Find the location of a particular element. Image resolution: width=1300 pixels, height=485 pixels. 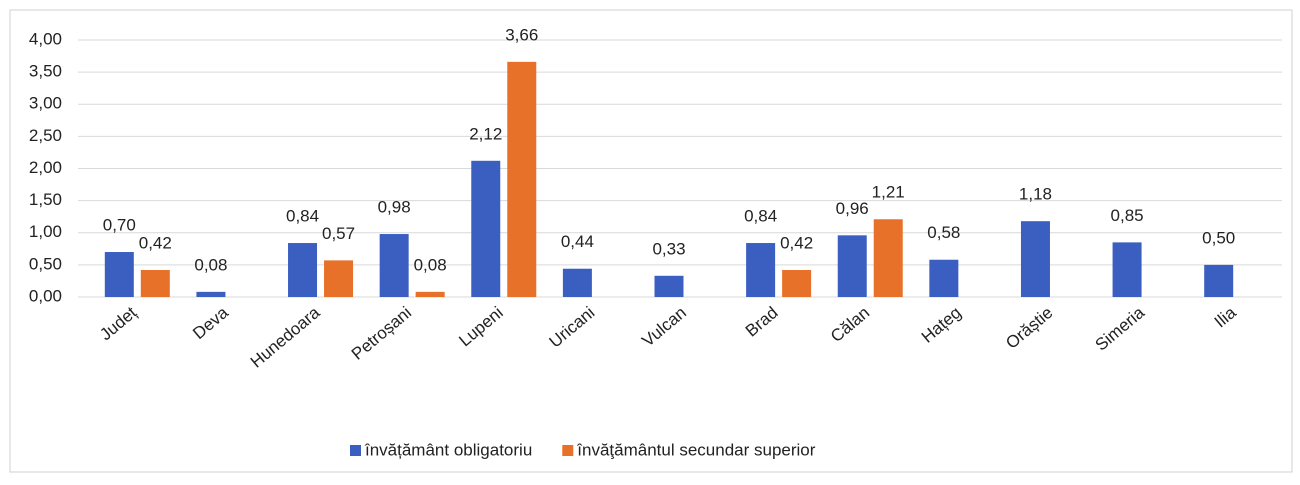

data-label: 0,58 is located at coordinates (943, 232).